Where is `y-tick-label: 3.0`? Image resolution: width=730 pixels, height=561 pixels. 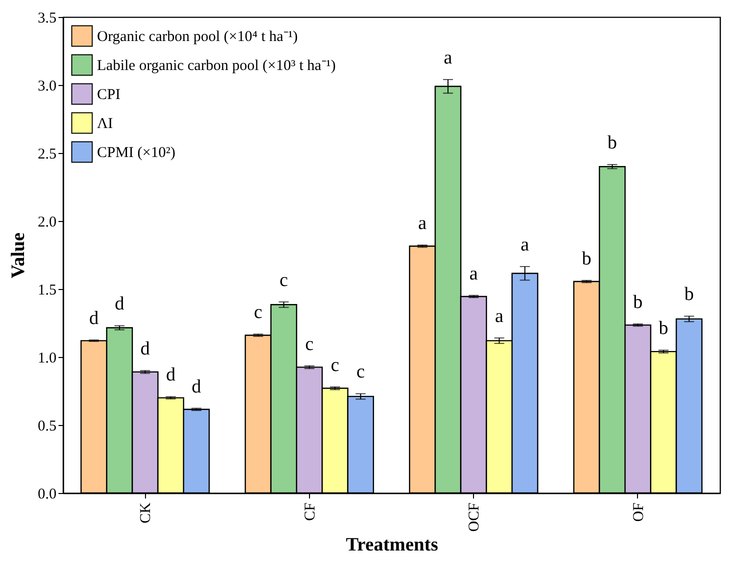 y-tick-label: 3.0 is located at coordinates (47, 86).